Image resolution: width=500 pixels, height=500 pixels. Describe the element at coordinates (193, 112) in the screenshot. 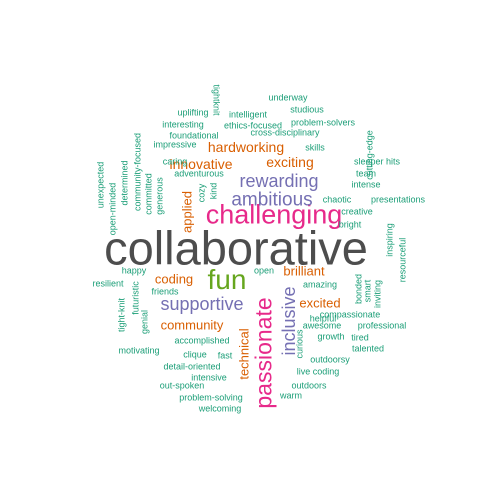

I see `word-uplifting: uplifting` at that location.